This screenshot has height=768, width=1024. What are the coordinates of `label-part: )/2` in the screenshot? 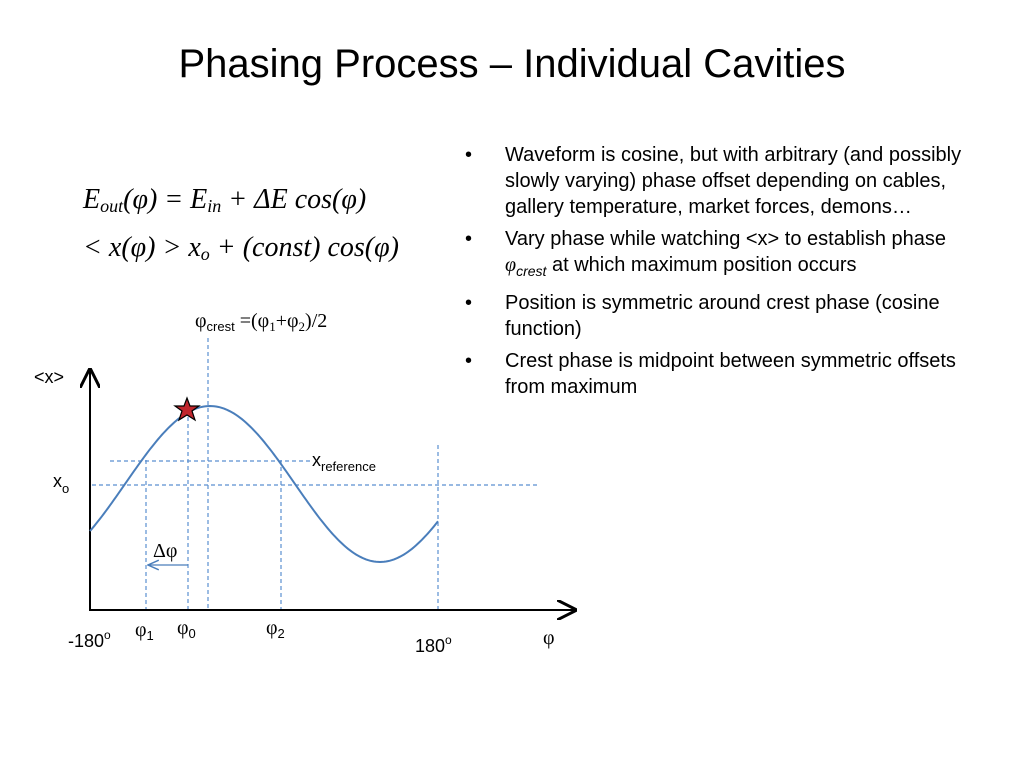 It's located at (316, 321).